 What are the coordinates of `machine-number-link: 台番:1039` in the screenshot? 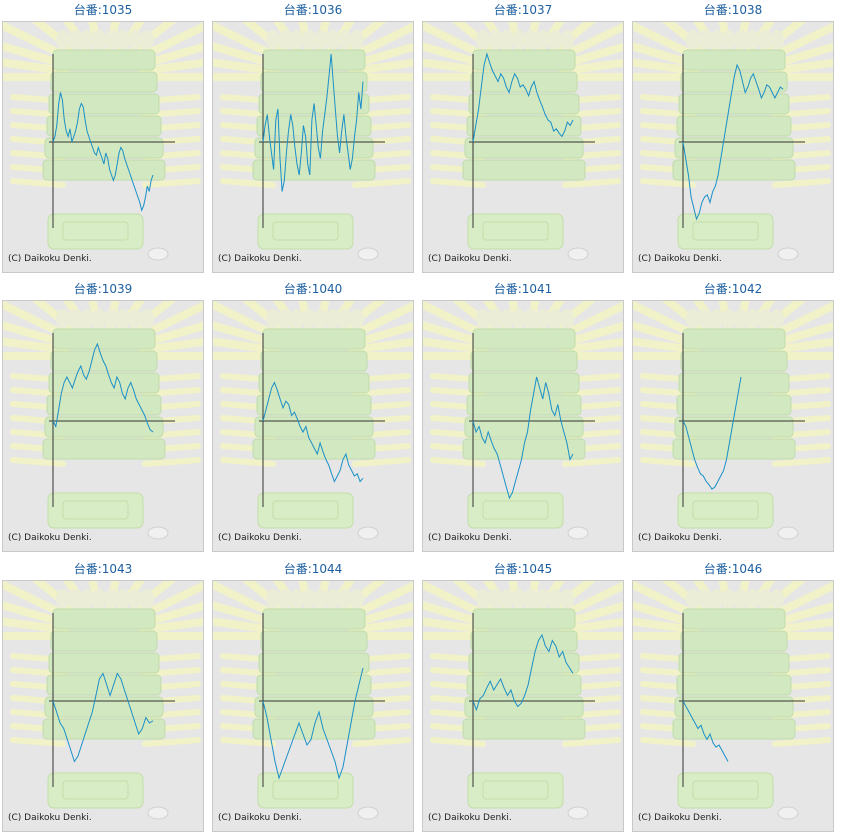 It's located at (103, 289).